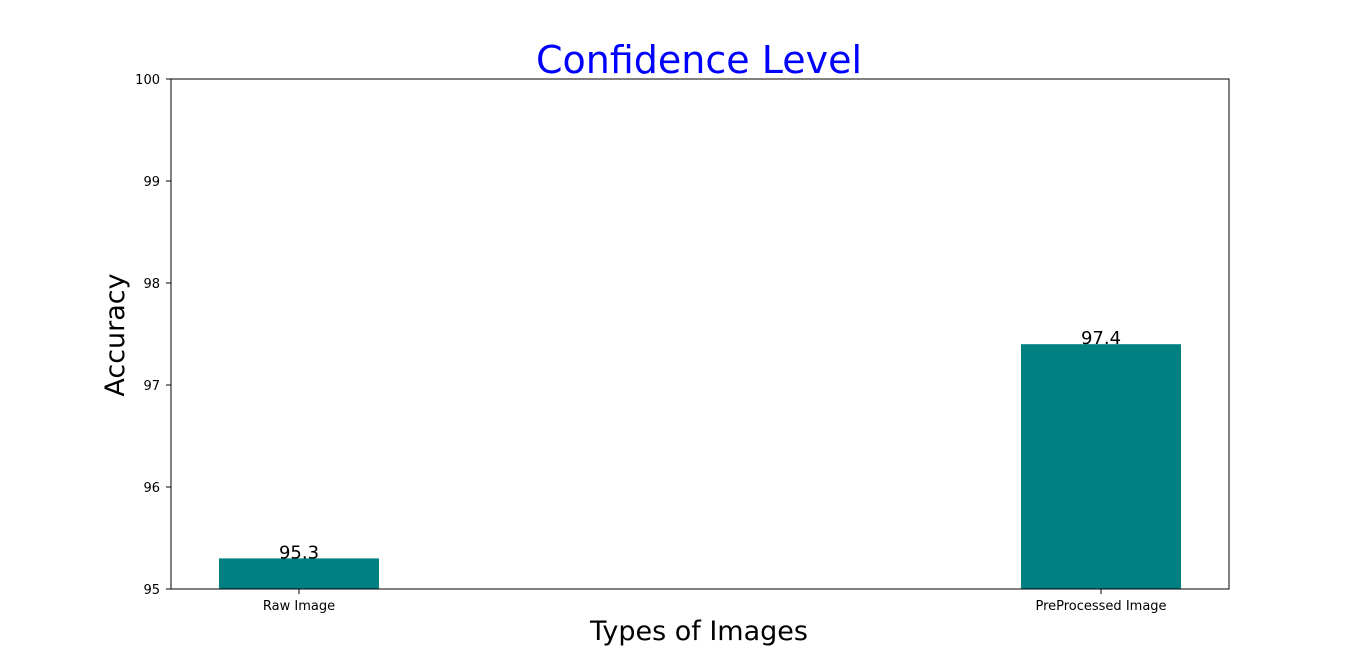 The width and height of the screenshot is (1366, 662). Describe the element at coordinates (698, 631) in the screenshot. I see `x-axis-label: Types of Images` at that location.